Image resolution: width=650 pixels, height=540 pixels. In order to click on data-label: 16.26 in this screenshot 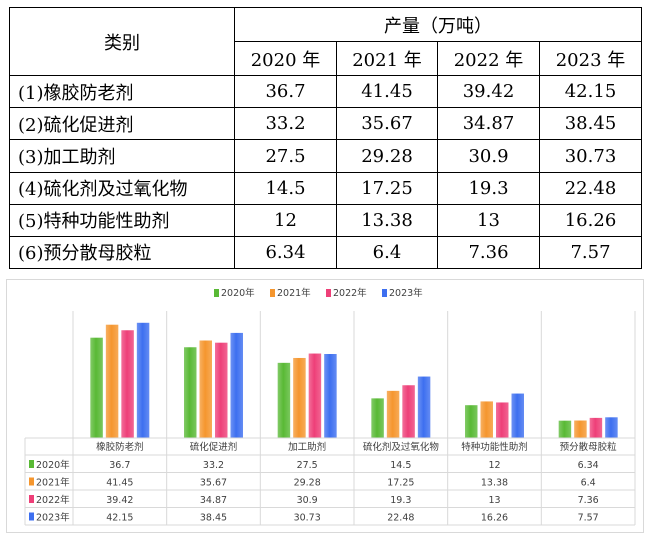, I will do `click(494, 518)`.